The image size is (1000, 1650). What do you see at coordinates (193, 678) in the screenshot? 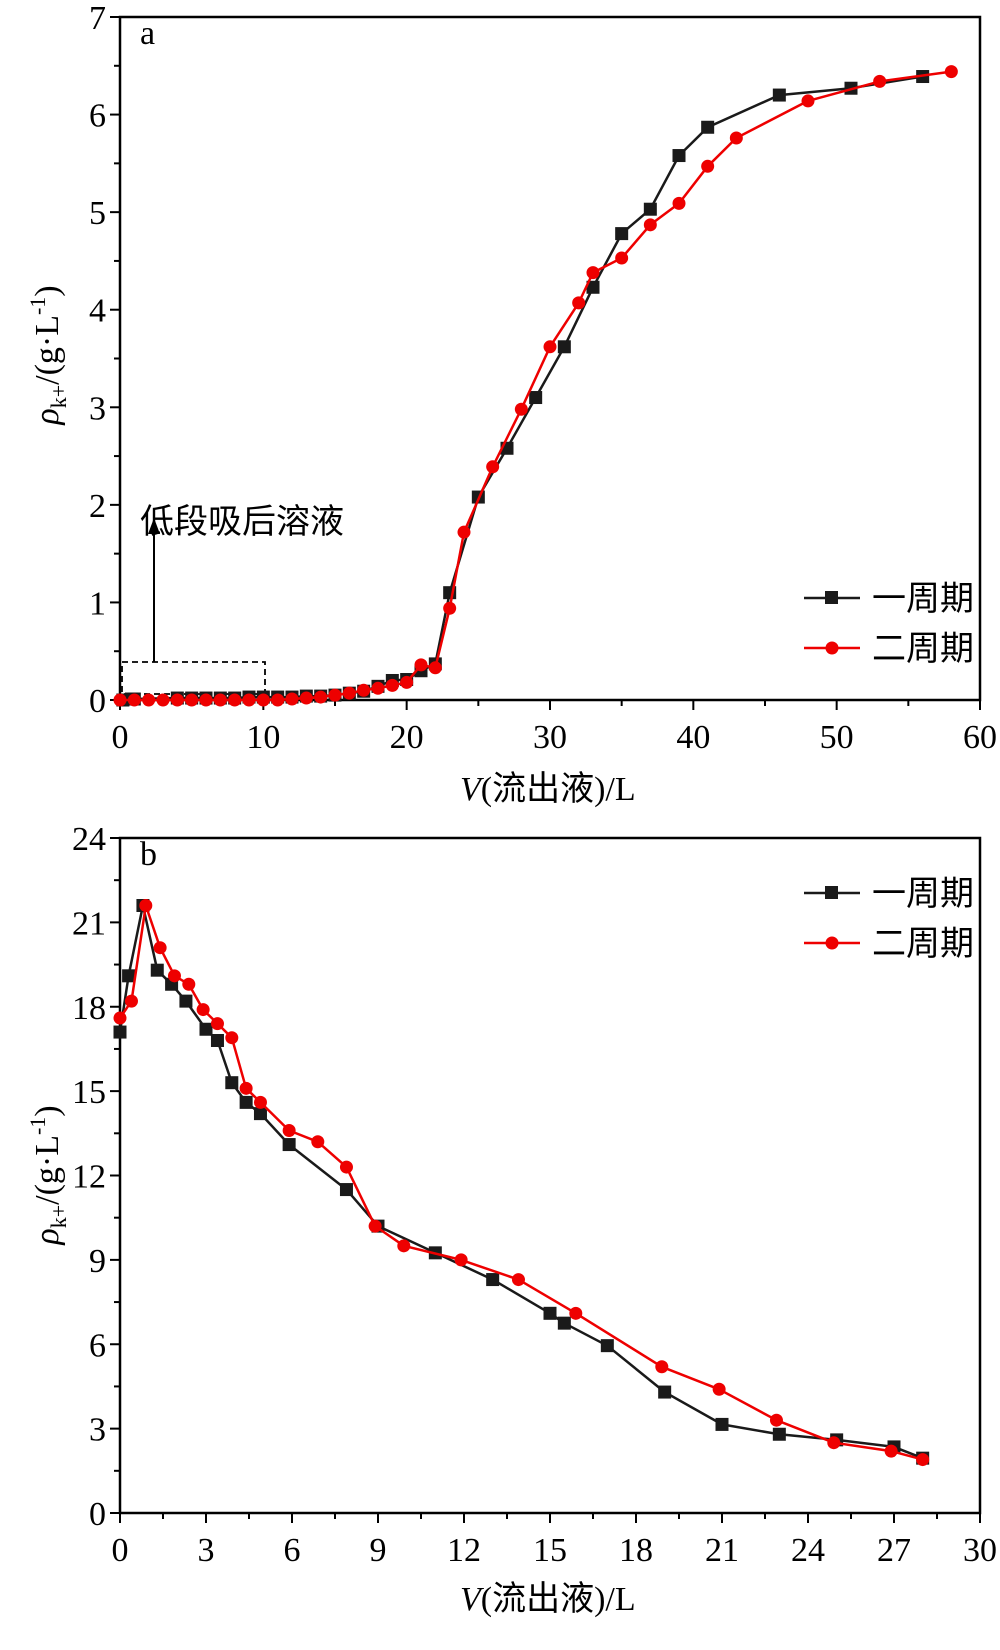
I see `annotation-dashed-box` at bounding box center [193, 678].